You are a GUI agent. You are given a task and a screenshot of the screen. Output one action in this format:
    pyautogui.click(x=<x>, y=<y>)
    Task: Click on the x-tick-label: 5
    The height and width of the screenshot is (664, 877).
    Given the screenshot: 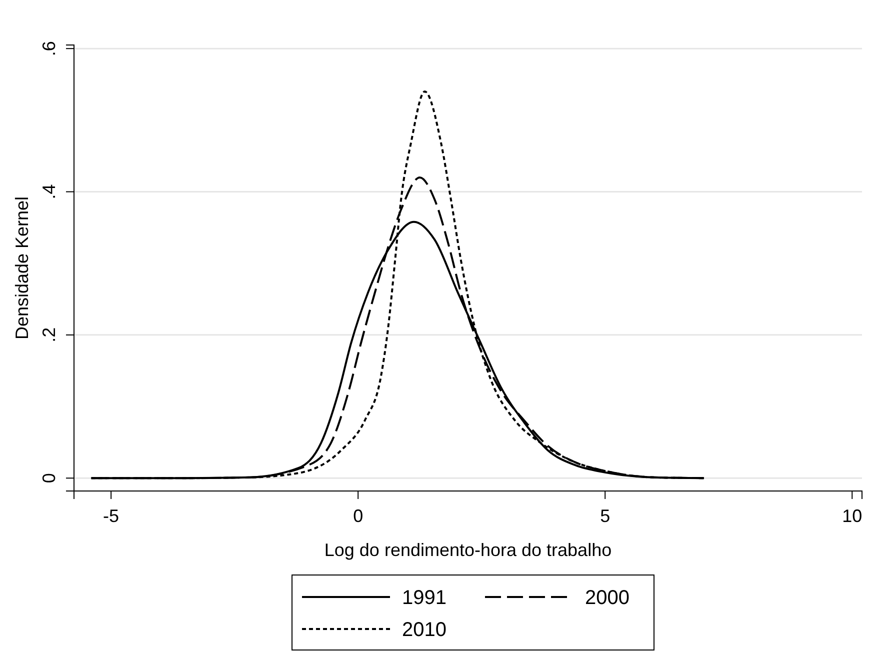 What is the action you would take?
    pyautogui.click(x=605, y=516)
    